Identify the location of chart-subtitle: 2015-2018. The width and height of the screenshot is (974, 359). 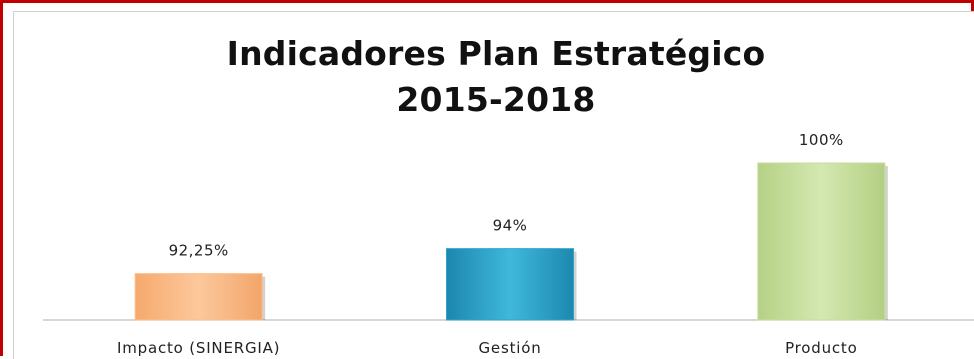
(496, 99).